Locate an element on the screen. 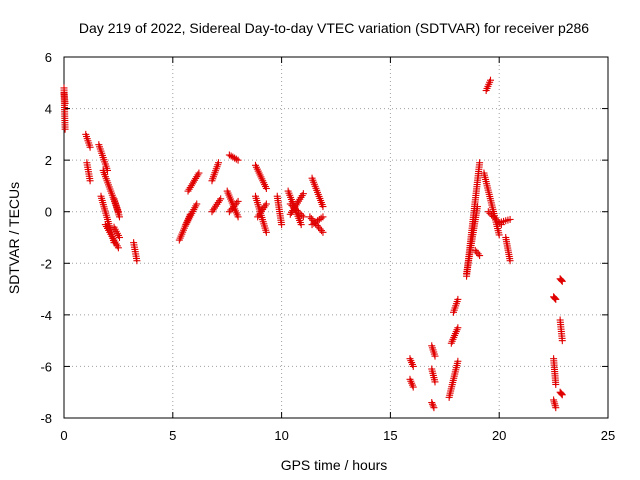  y-tick-label: -4 is located at coordinates (46, 315).